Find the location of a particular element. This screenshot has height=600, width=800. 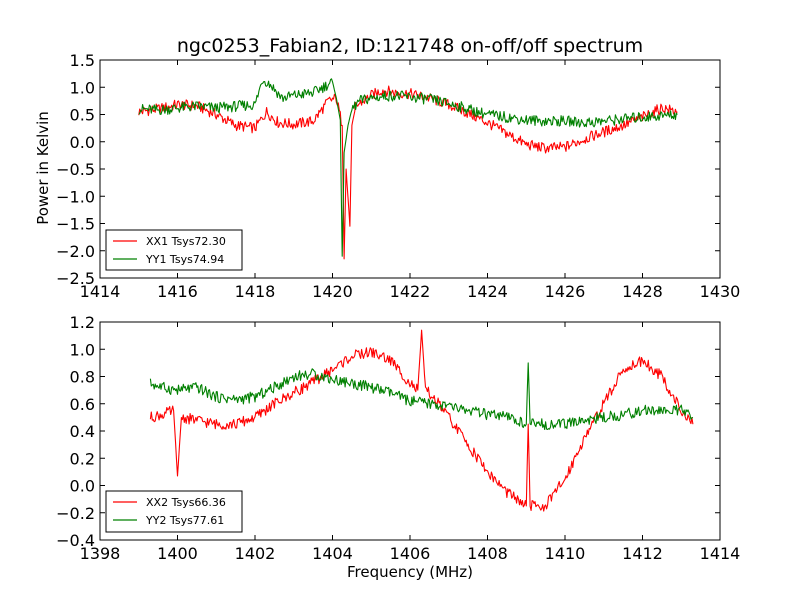

top-legend-label-yy1: YY1 Tsys74.94 is located at coordinates (184, 259).